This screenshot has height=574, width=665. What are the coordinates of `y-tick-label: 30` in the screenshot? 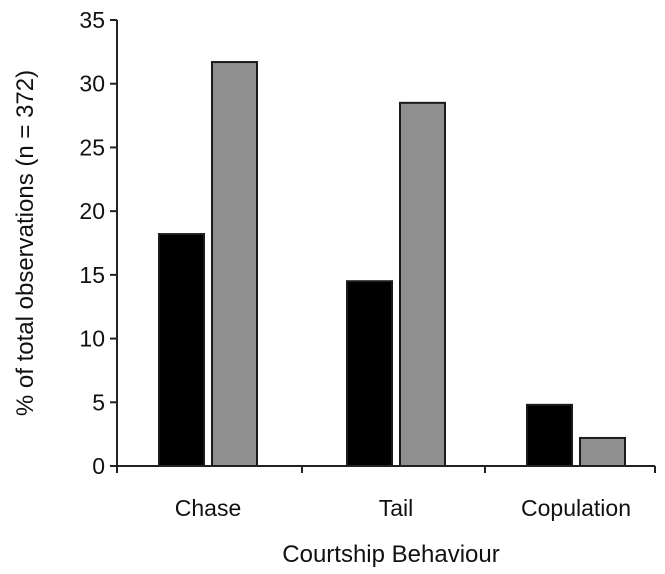 It's located at (92, 84).